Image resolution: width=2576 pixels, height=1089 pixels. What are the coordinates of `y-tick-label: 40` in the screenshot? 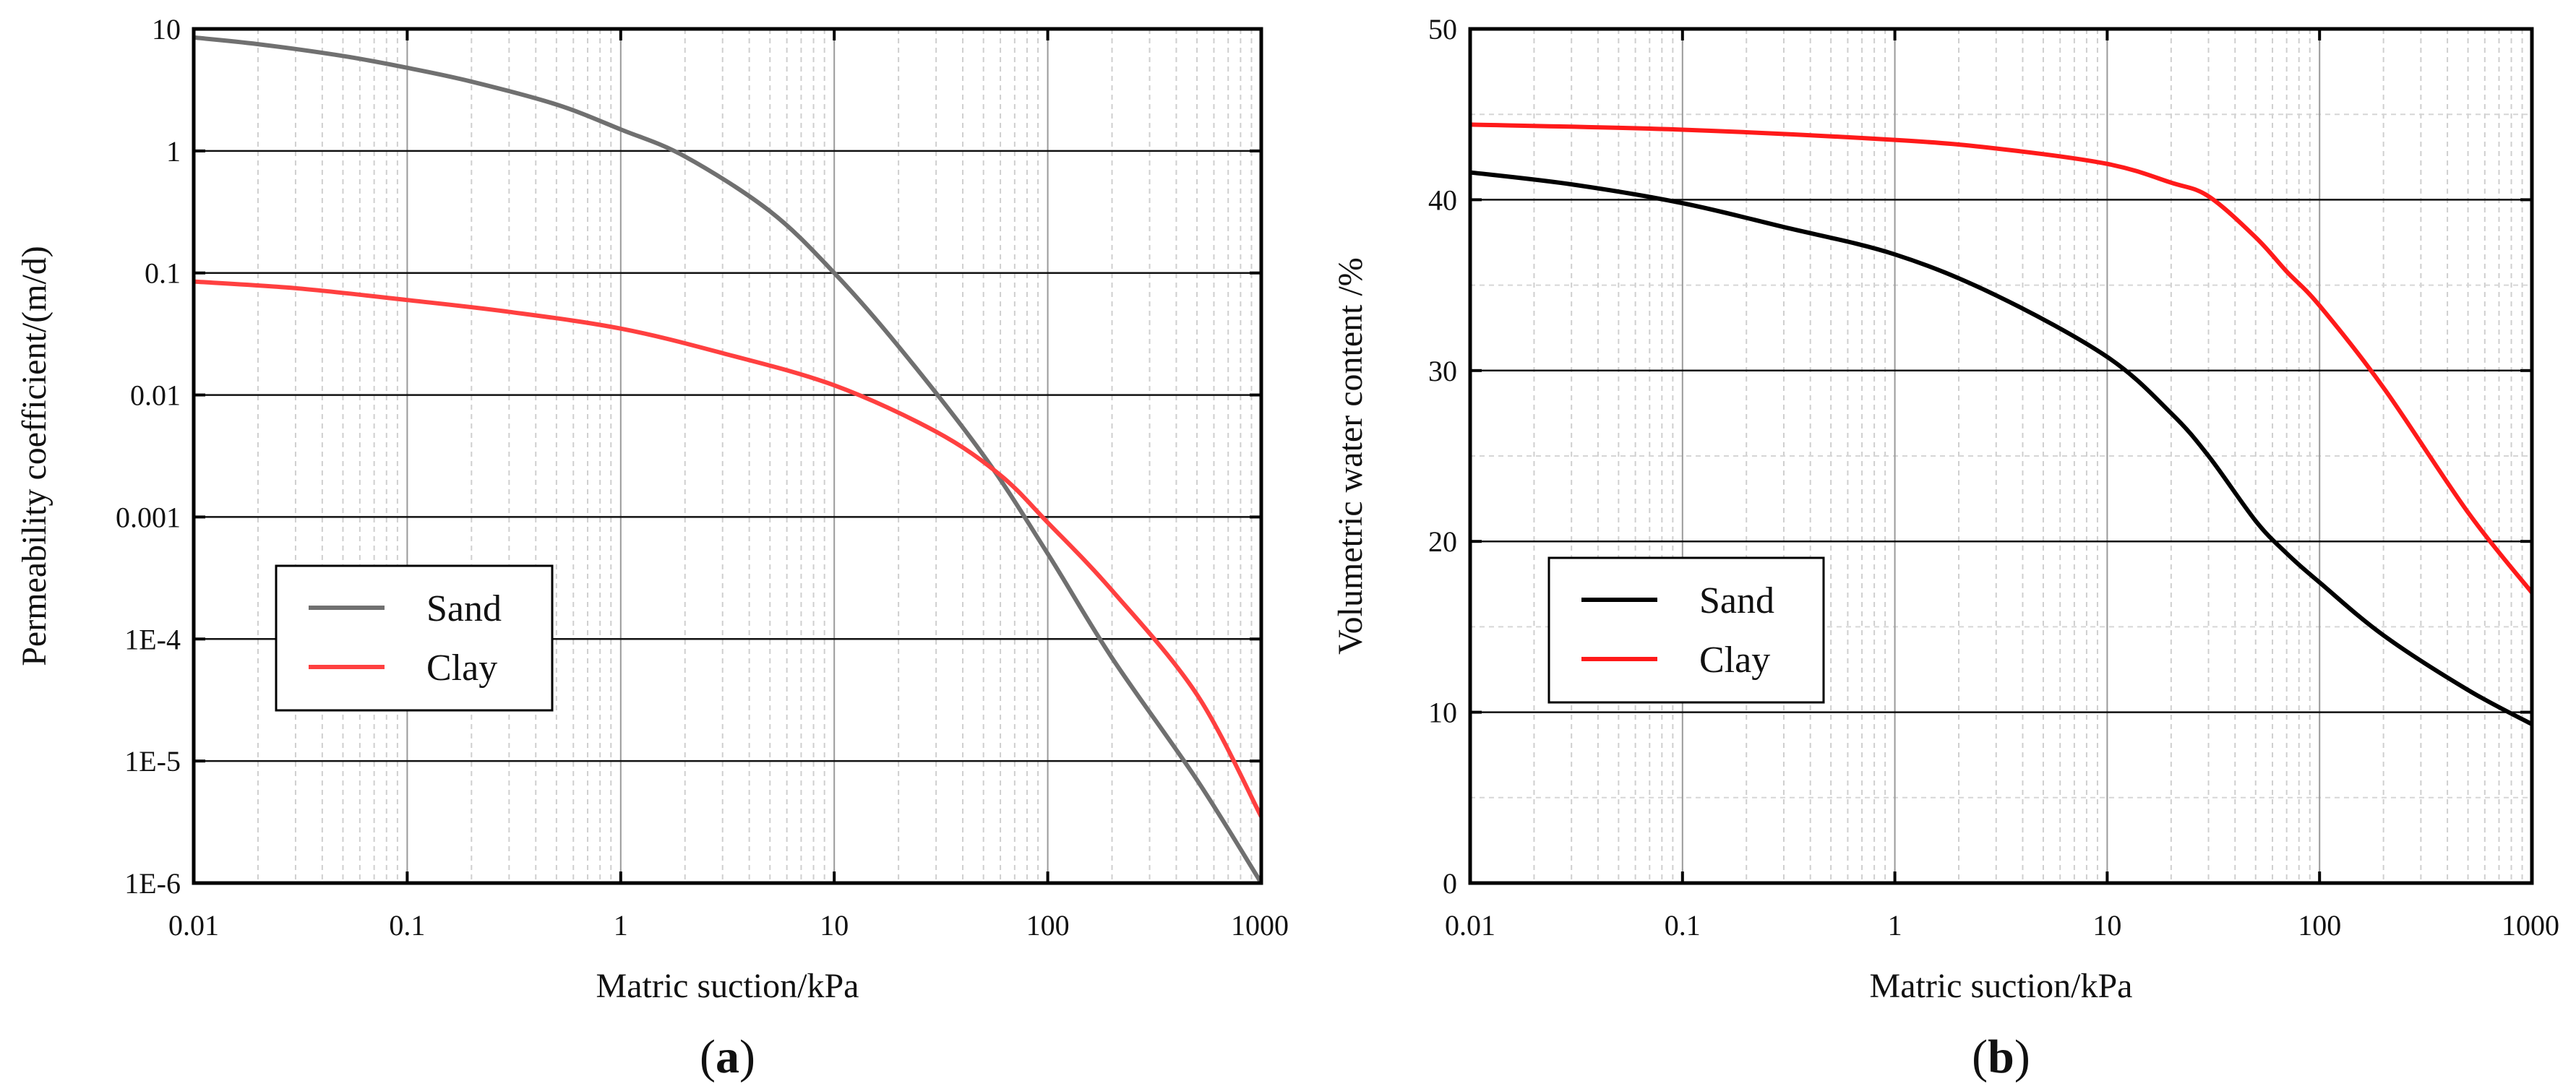 It's located at (1443, 200).